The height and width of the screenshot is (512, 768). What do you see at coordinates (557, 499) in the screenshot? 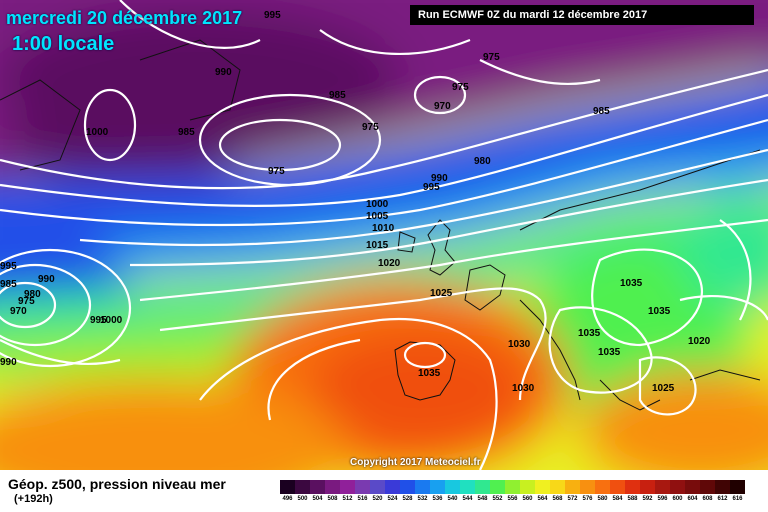
I see `scale-label: 568` at bounding box center [557, 499].